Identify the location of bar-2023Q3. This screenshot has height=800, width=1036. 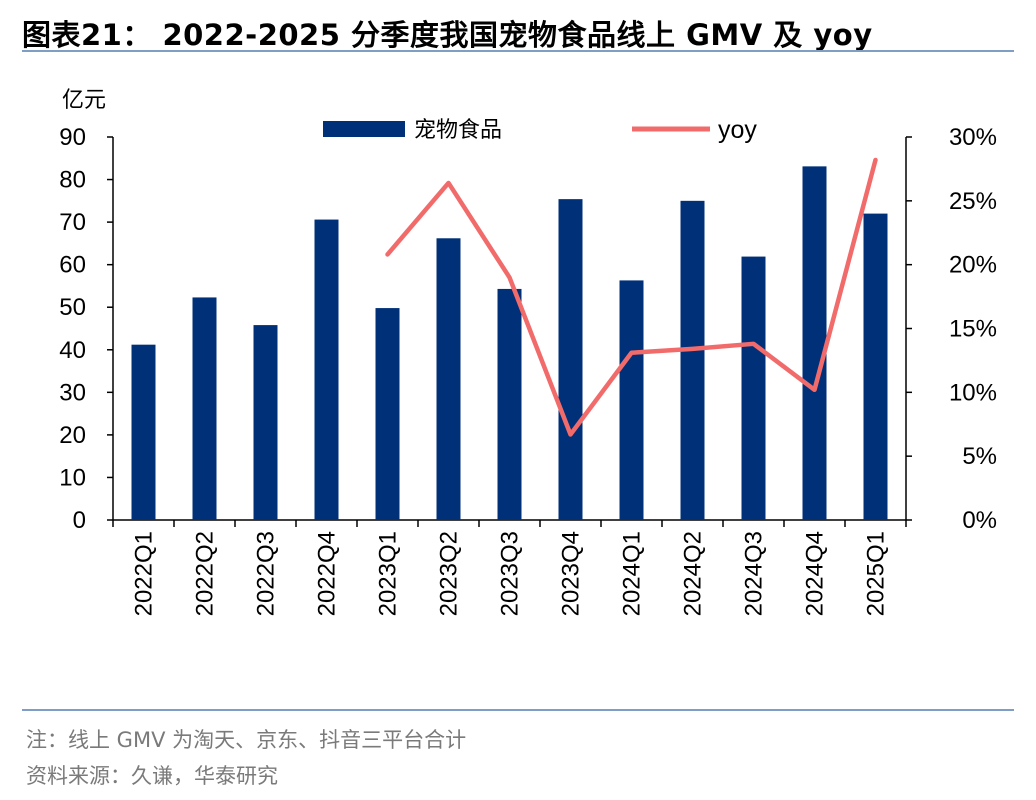
(509, 404).